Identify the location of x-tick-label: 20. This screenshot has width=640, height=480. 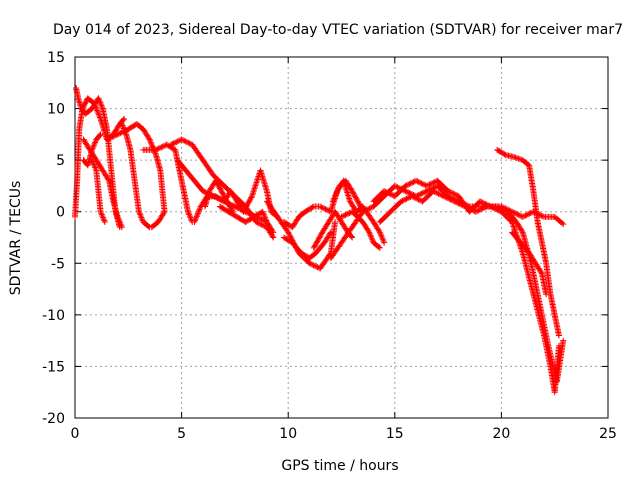
(501, 434).